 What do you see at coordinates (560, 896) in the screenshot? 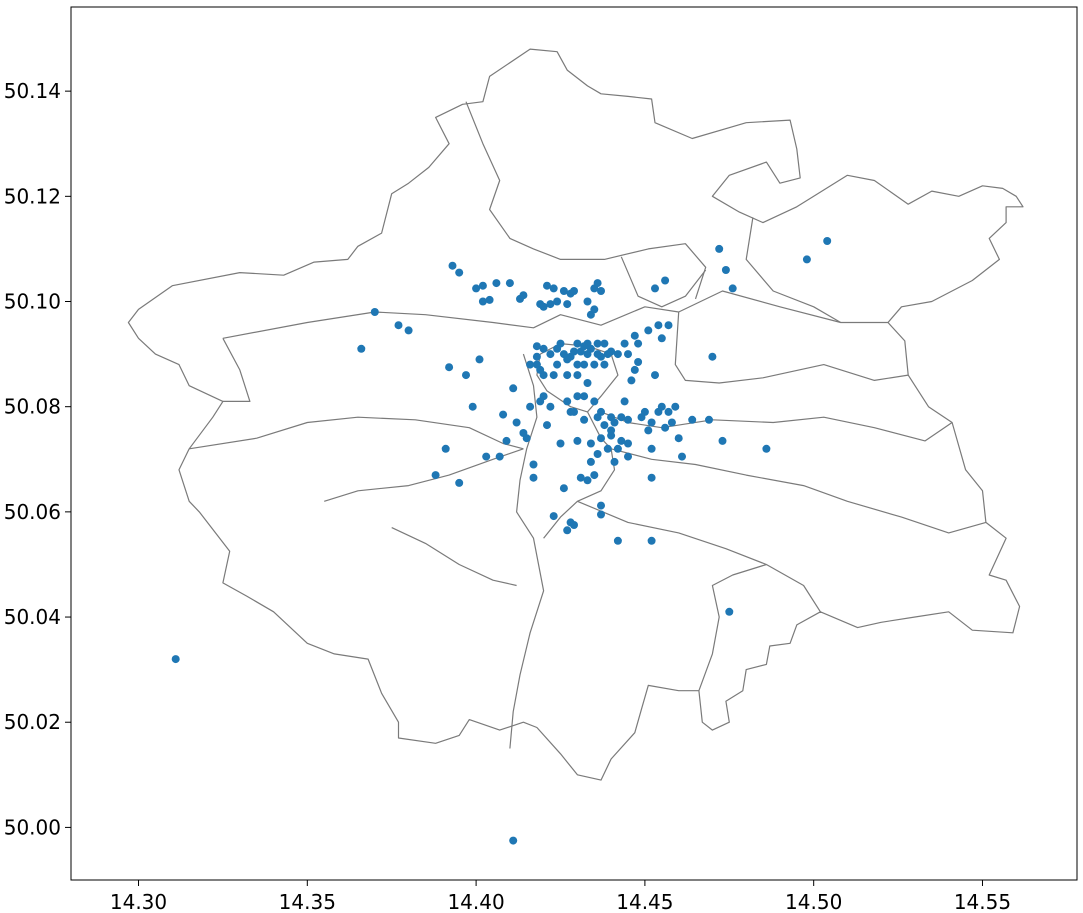
I see `x-axis: 14.30 14.35 14.40 14.45 14.50 14.55` at bounding box center [560, 896].